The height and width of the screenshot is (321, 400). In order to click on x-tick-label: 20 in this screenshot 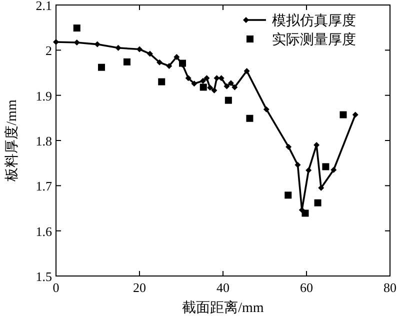, I will do `click(139, 287)`.